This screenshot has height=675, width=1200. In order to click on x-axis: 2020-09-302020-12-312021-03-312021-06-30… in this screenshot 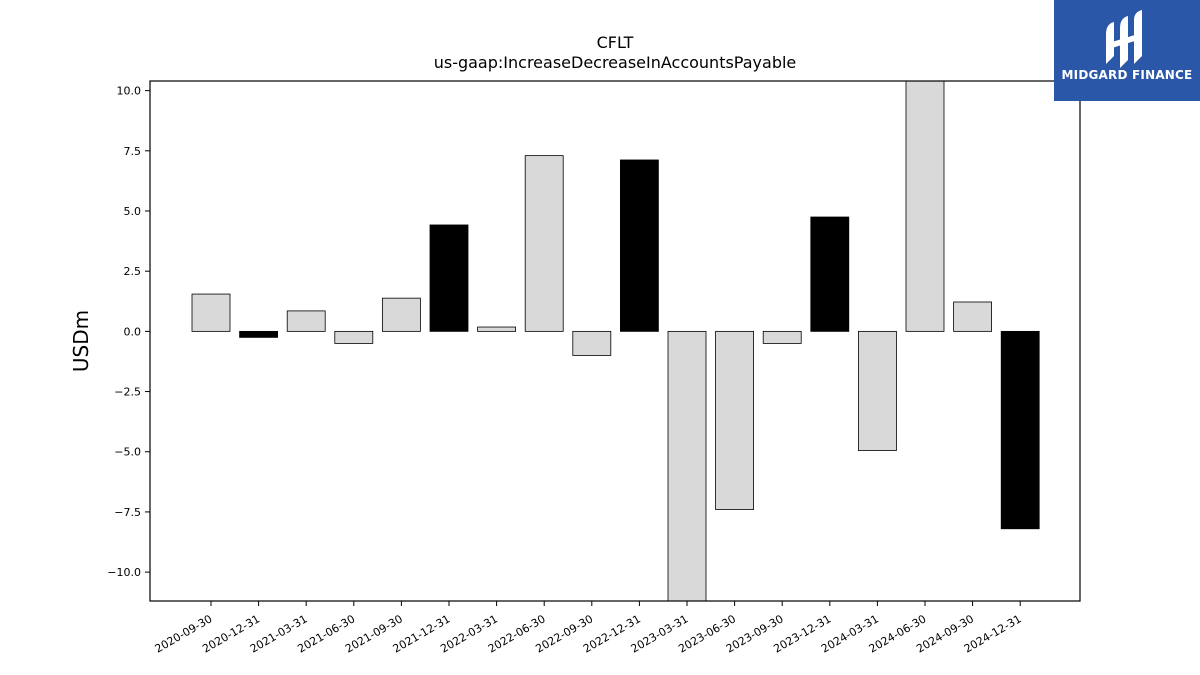, I will do `click(588, 628)`.